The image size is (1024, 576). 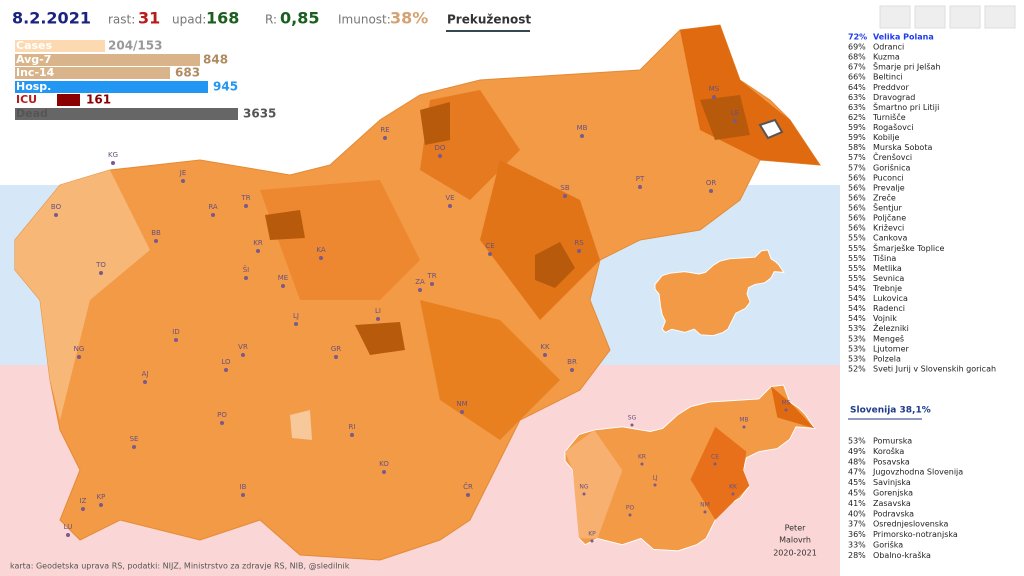 I want to click on map-label: OR, so click(x=711, y=183).